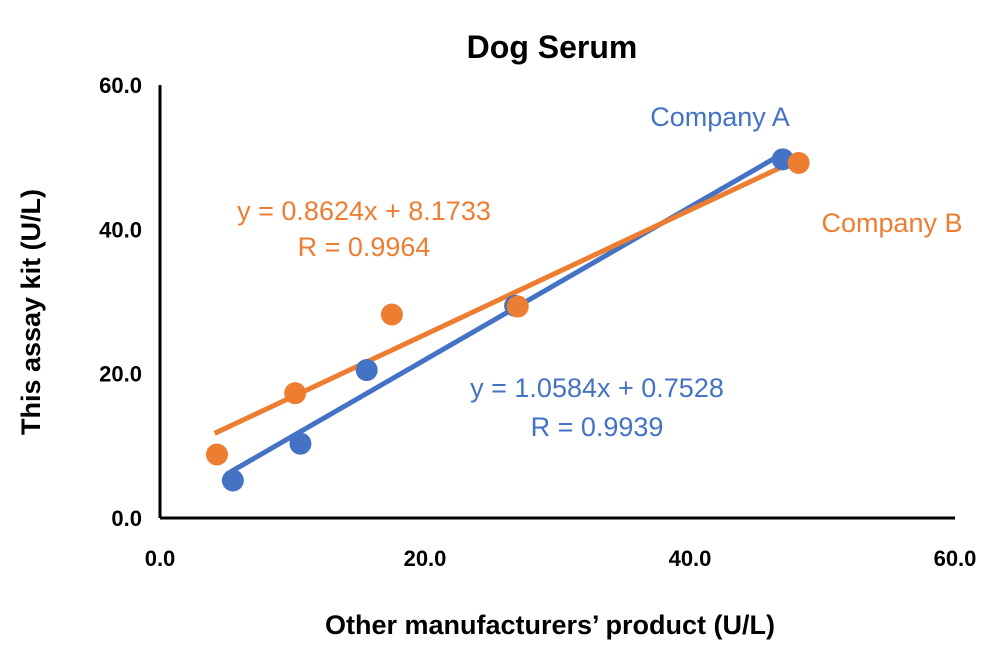 This screenshot has width=1000, height=654. Describe the element at coordinates (120, 85) in the screenshot. I see `y-tick-label: 60.0` at that location.